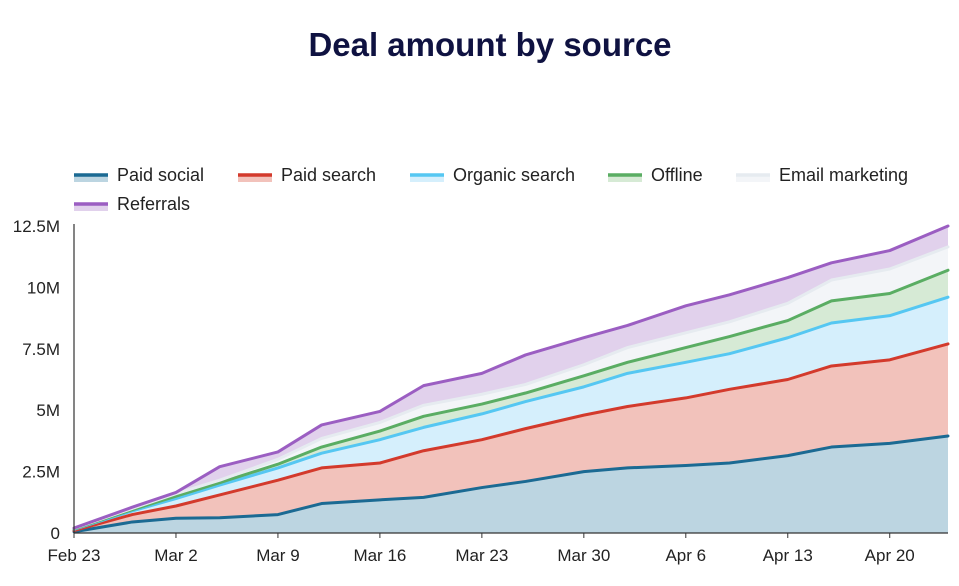 This screenshot has width=959, height=586. I want to click on legend-item-organic-search: Organic search, so click(492, 175).